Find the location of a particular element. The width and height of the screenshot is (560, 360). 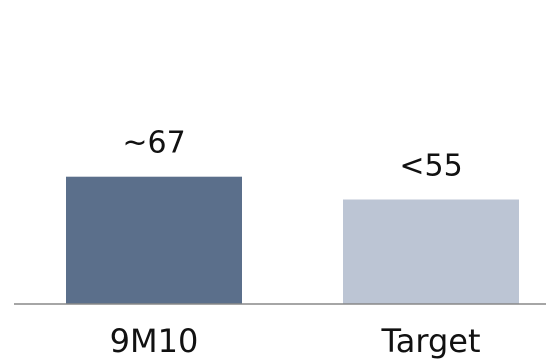

bar-target is located at coordinates (431, 251).